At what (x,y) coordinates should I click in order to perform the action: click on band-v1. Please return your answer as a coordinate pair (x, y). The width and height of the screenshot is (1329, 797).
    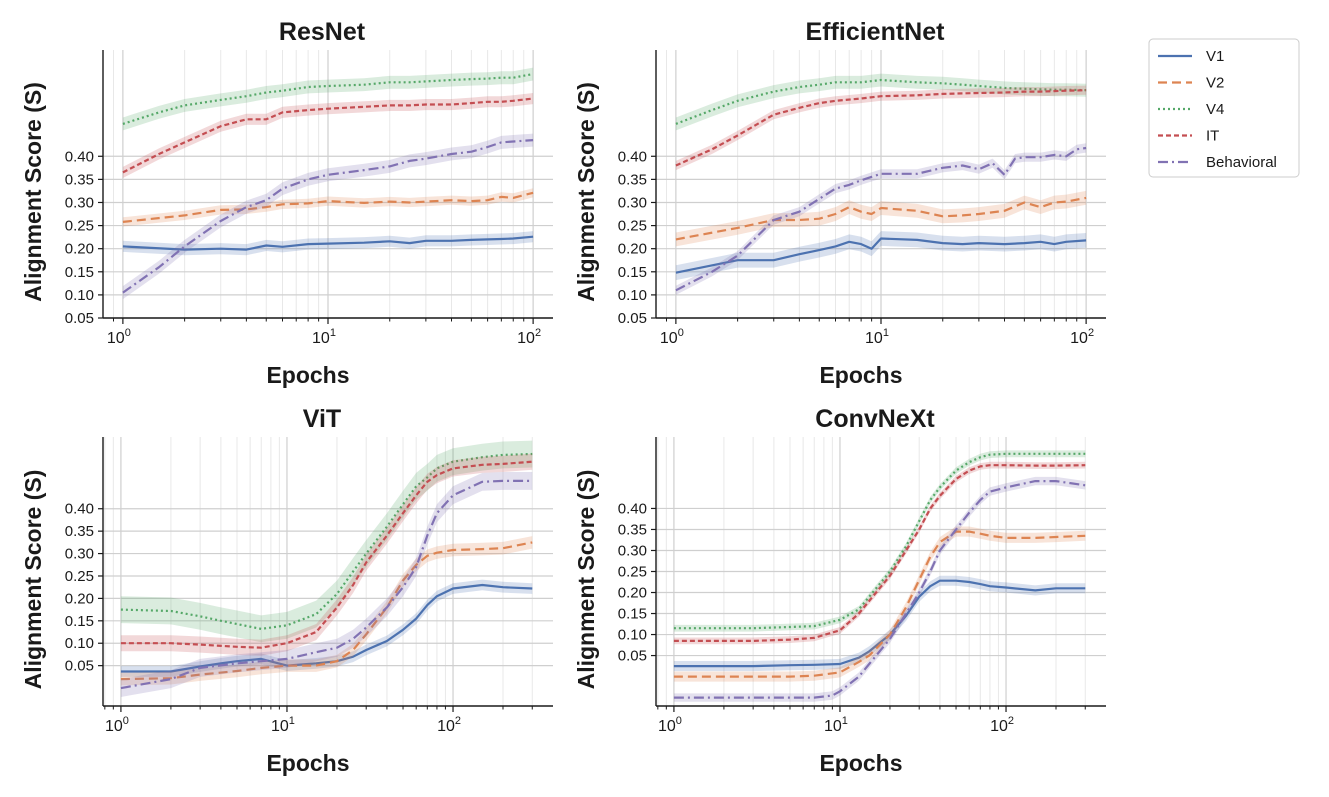
    Looking at the image, I should click on (879, 623).